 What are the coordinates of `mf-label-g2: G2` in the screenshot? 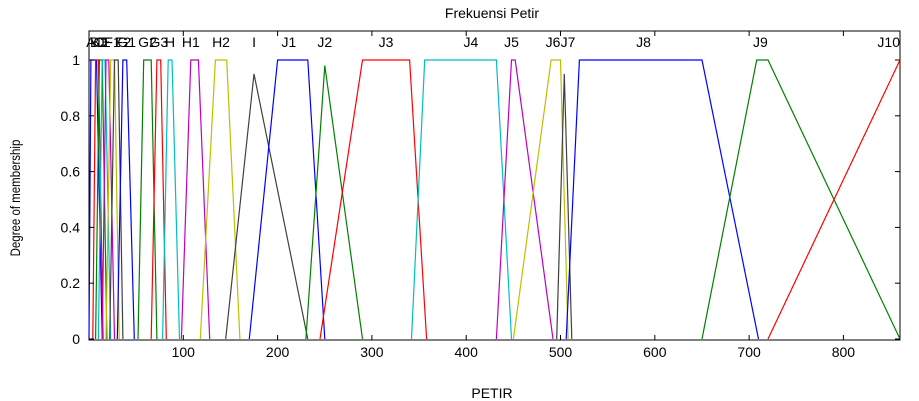 It's located at (147, 42).